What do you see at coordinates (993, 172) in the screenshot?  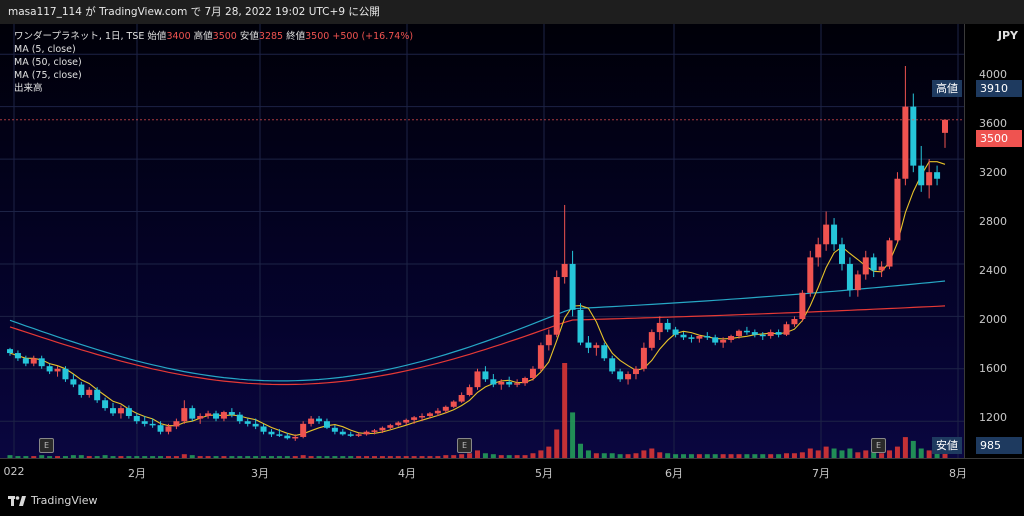 I see `y-tick: 3200` at bounding box center [993, 172].